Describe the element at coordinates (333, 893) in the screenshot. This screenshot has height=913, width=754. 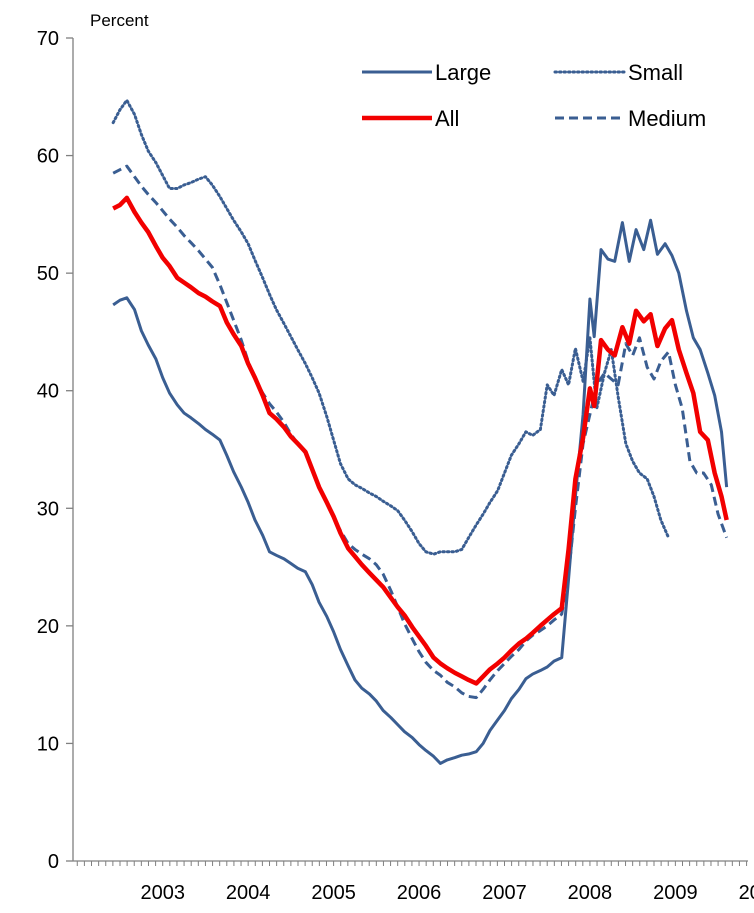
I see `x-tick-label: 2005` at that location.